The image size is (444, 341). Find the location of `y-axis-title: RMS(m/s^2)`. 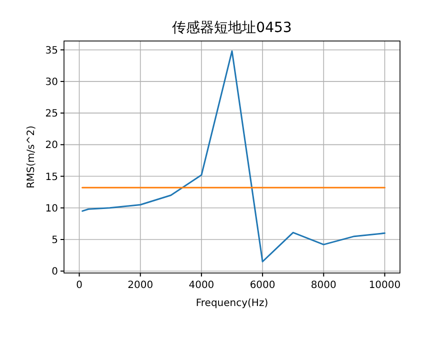

y-axis-title: RMS(m/s^2) is located at coordinates (31, 157).